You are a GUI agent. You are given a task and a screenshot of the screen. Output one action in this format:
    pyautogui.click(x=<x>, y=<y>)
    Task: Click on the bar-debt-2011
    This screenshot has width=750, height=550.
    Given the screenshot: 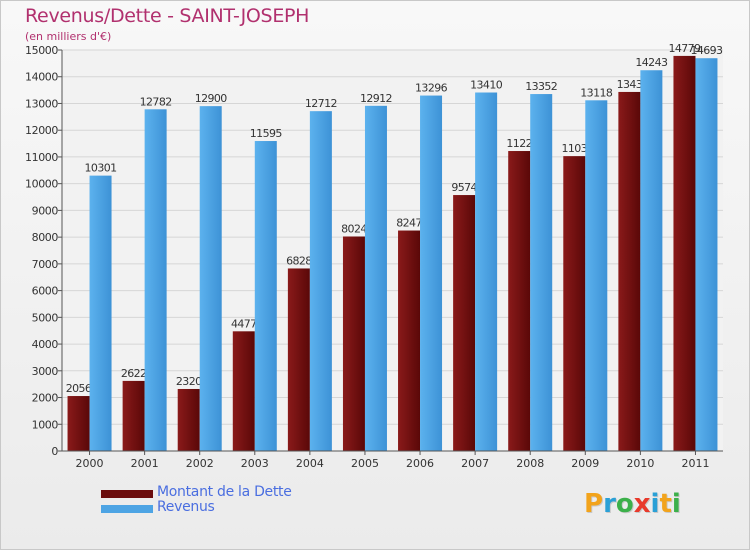 What is the action you would take?
    pyautogui.click(x=684, y=253)
    